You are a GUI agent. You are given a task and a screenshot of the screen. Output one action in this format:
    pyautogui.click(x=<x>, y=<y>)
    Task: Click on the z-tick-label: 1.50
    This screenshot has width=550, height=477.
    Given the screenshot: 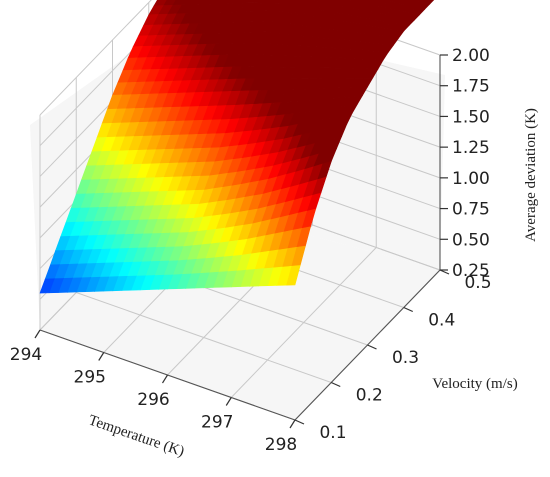 What is the action you would take?
    pyautogui.click(x=471, y=117)
    